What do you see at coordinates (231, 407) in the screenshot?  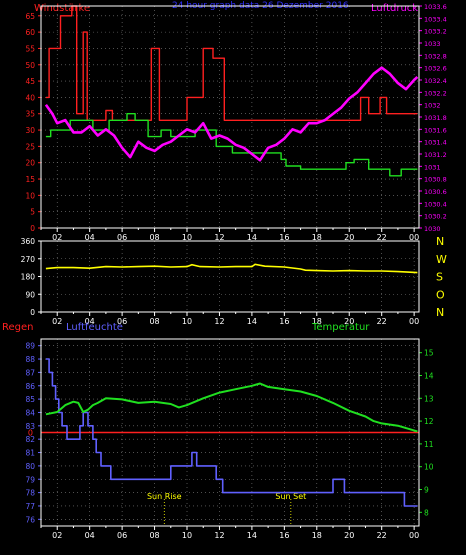 I see `temperature-line` at bounding box center [231, 407].